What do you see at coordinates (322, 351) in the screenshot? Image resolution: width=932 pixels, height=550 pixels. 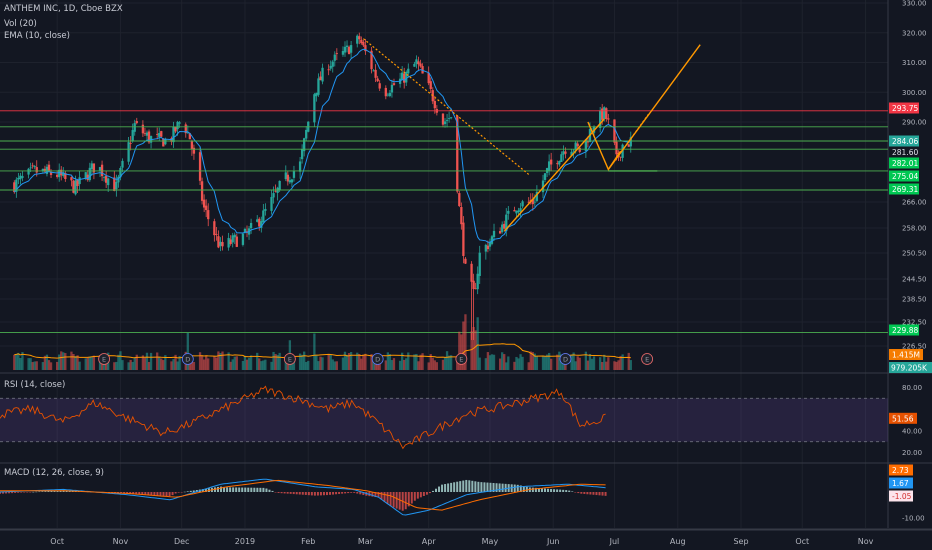 I see `volume-ma-line` at bounding box center [322, 351].